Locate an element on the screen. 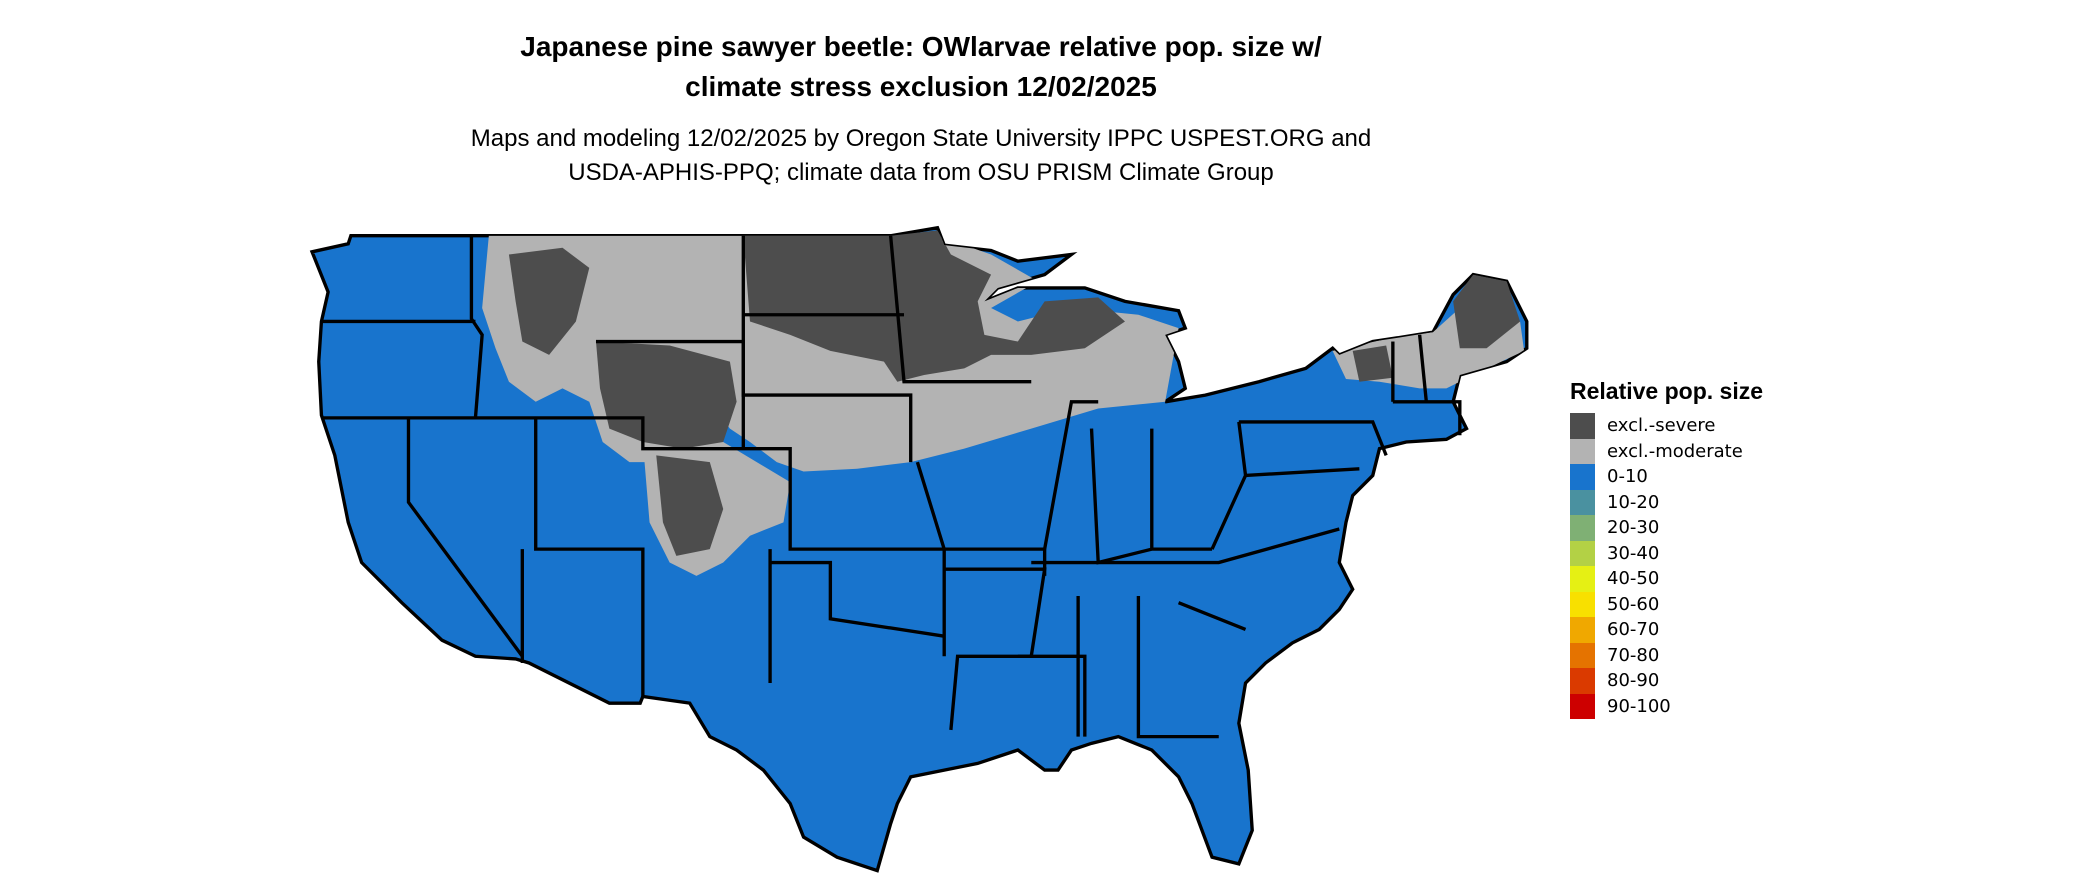 This screenshot has width=2100, height=892. legend-item: 80-90 is located at coordinates (1666, 681).